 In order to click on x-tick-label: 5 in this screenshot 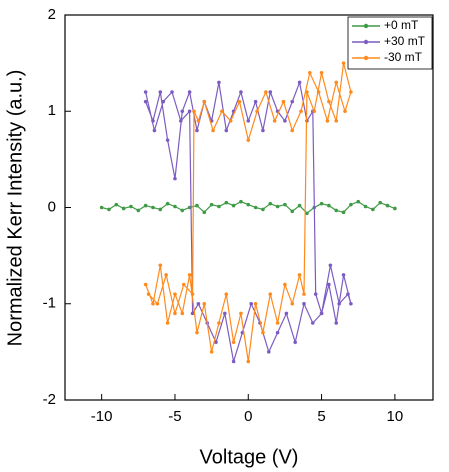, I will do `click(321, 416)`.